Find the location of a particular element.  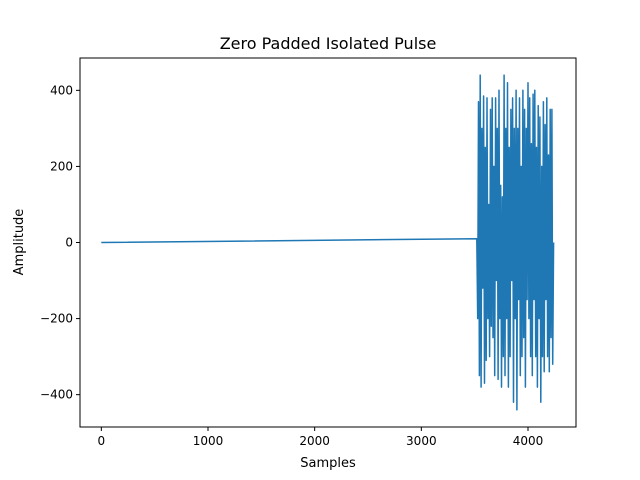

x-tick-label: 1000 is located at coordinates (208, 441).